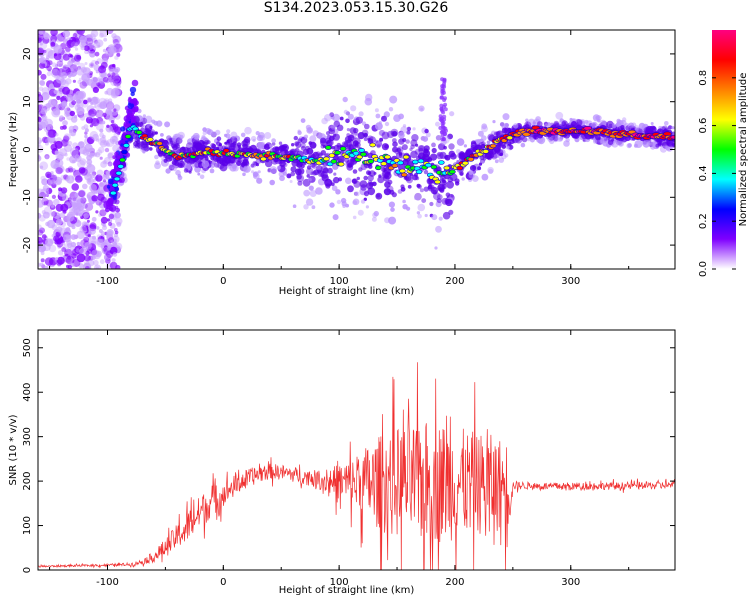  I want to click on y-axis-label: Frequency (Hz), so click(13, 150).